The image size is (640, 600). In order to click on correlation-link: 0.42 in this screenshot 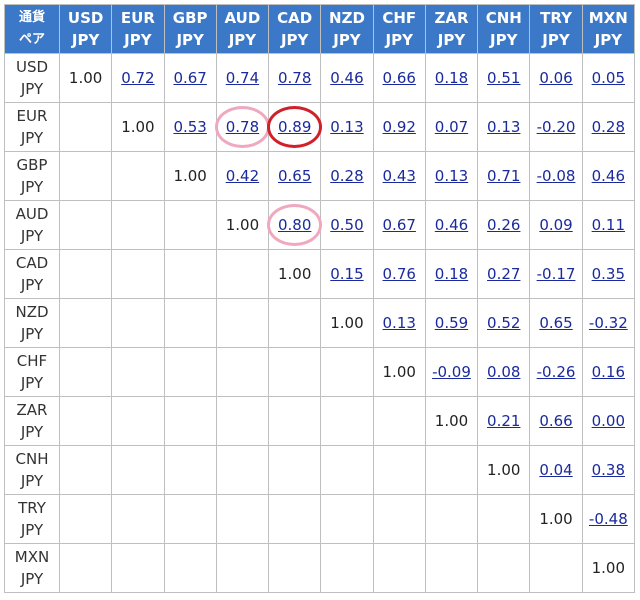, I will do `click(242, 176)`.